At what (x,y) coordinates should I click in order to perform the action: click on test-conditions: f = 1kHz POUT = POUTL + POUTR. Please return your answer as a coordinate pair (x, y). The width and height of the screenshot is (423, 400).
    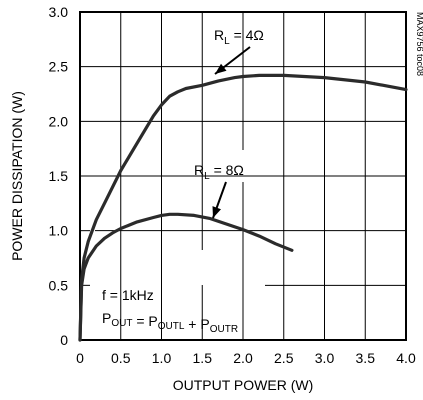
    Looking at the image, I should click on (170, 311).